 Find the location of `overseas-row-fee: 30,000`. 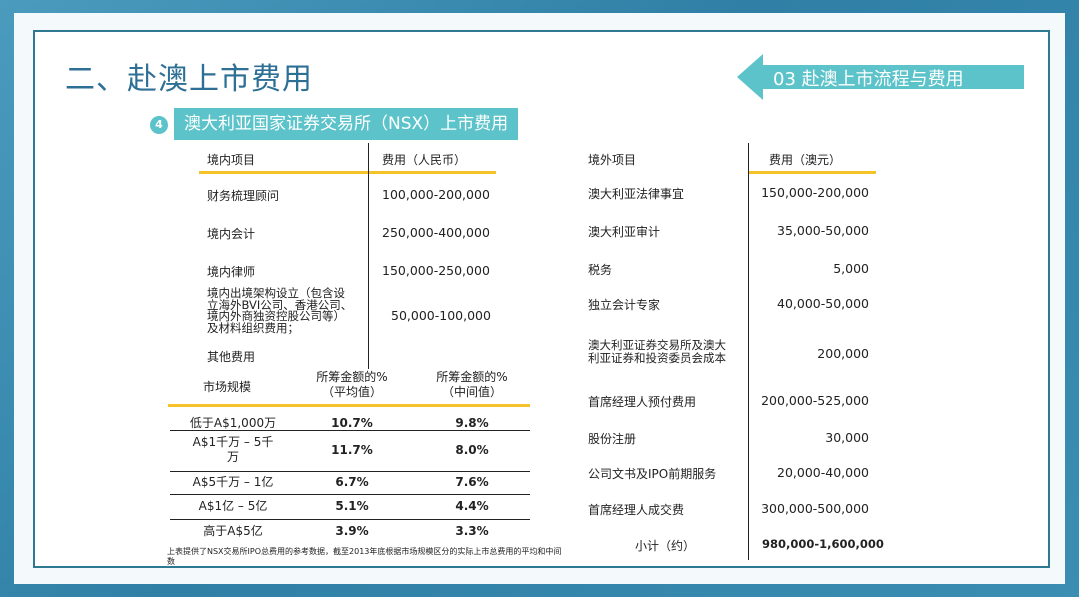

overseas-row-fee: 30,000 is located at coordinates (847, 437).